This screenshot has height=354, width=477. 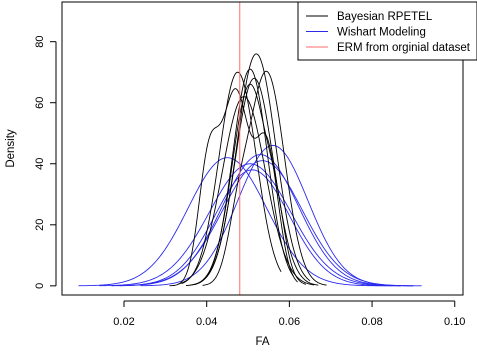 What do you see at coordinates (385, 17) in the screenshot?
I see `legend-label-bayesian: Bayesian RPETEL` at bounding box center [385, 17].